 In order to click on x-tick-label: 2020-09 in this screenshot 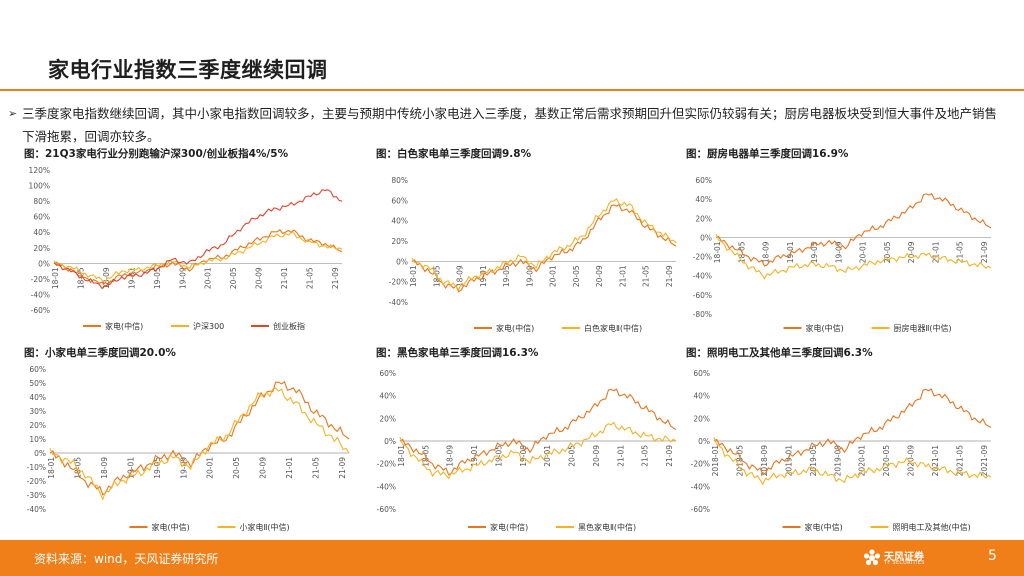, I will do `click(911, 461)`.